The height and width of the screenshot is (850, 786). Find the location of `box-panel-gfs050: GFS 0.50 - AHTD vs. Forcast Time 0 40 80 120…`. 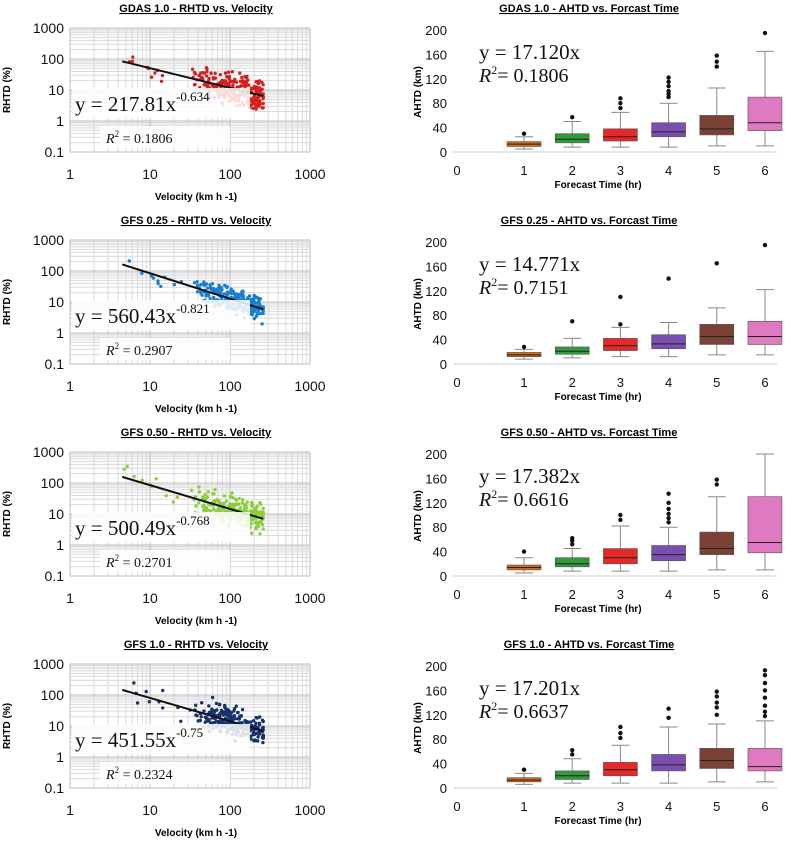

box-panel-gfs050: GFS 0.50 - AHTD vs. Forcast Time 0 40 80 120… is located at coordinates (589, 530).